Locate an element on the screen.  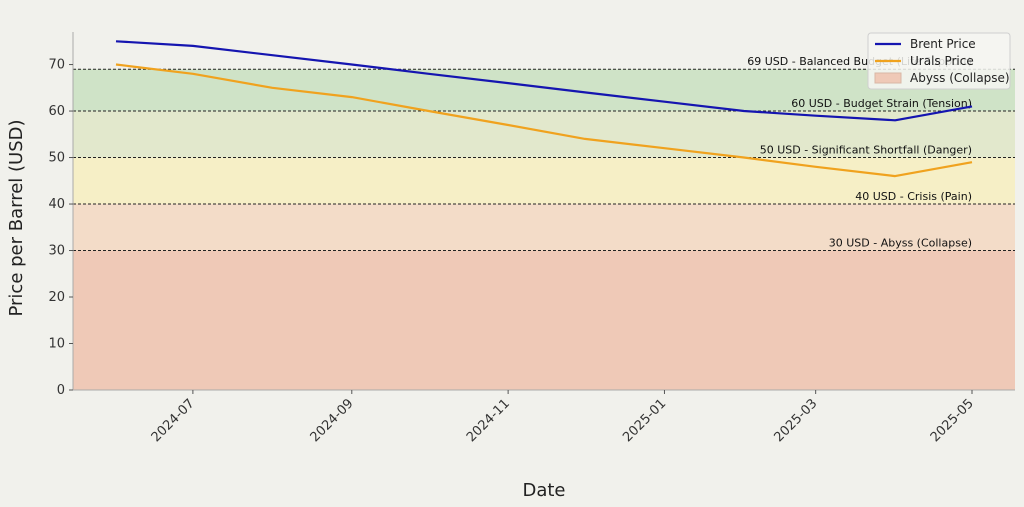
y-tick-label-60: 60 is located at coordinates (56, 111).